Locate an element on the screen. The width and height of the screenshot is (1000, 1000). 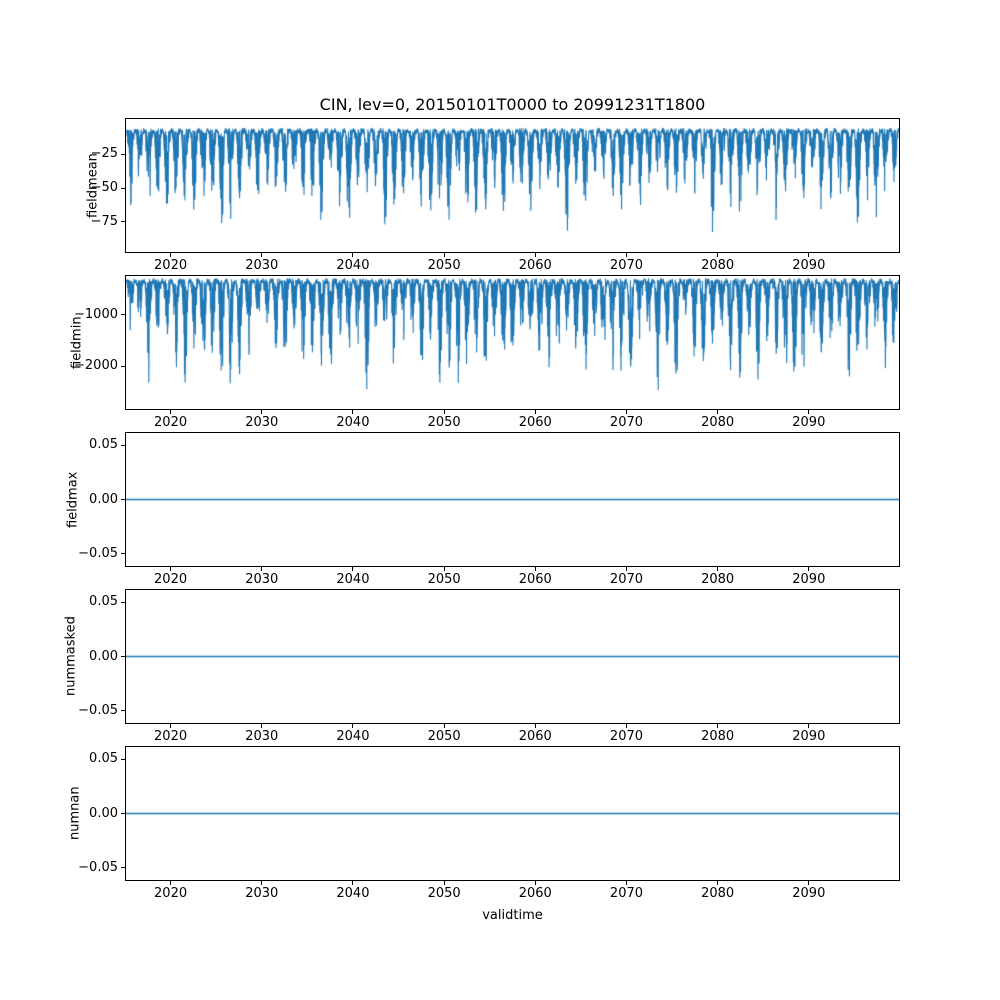
subplot-fieldmax is located at coordinates (512, 499).